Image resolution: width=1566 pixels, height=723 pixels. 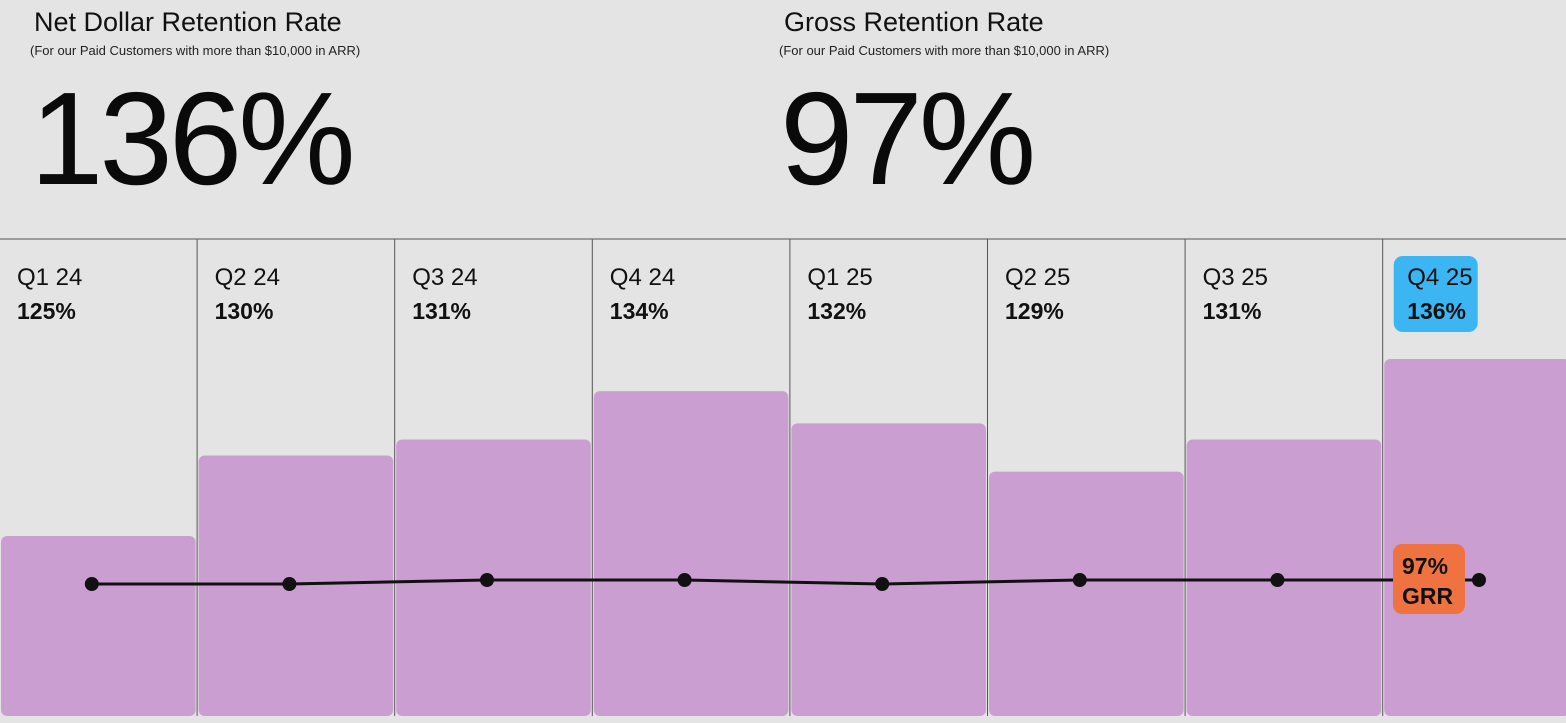 I want to click on value-label: 130%, so click(x=244, y=311).